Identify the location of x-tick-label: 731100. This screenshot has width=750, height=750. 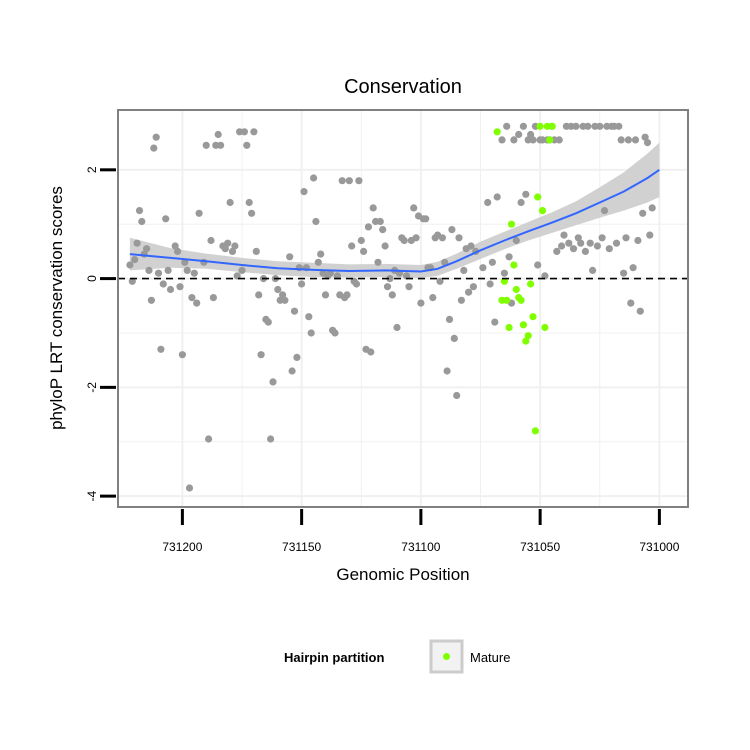
(420, 547).